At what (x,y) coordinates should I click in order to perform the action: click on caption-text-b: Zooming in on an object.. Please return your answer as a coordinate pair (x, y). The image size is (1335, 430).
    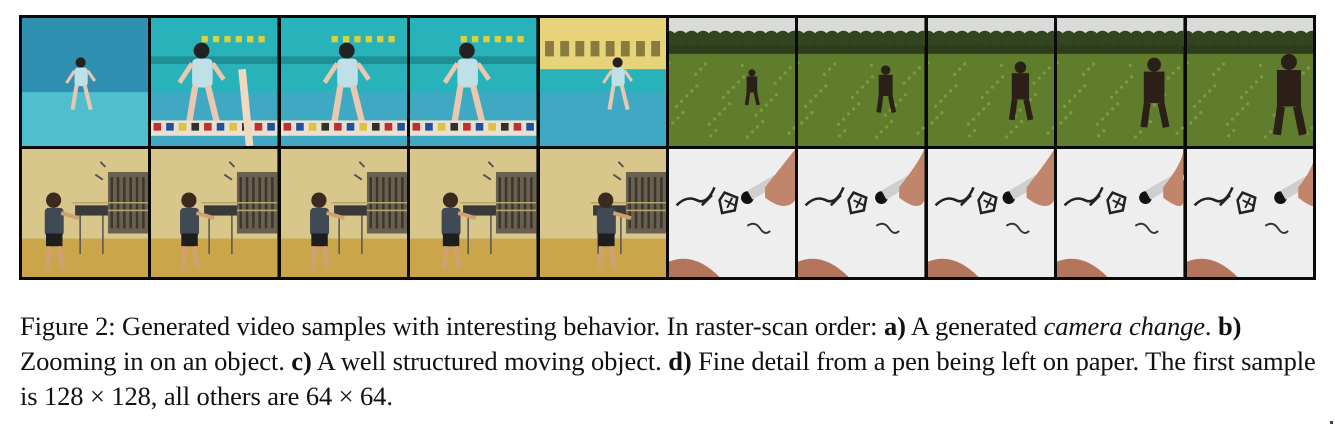
    Looking at the image, I should click on (156, 361).